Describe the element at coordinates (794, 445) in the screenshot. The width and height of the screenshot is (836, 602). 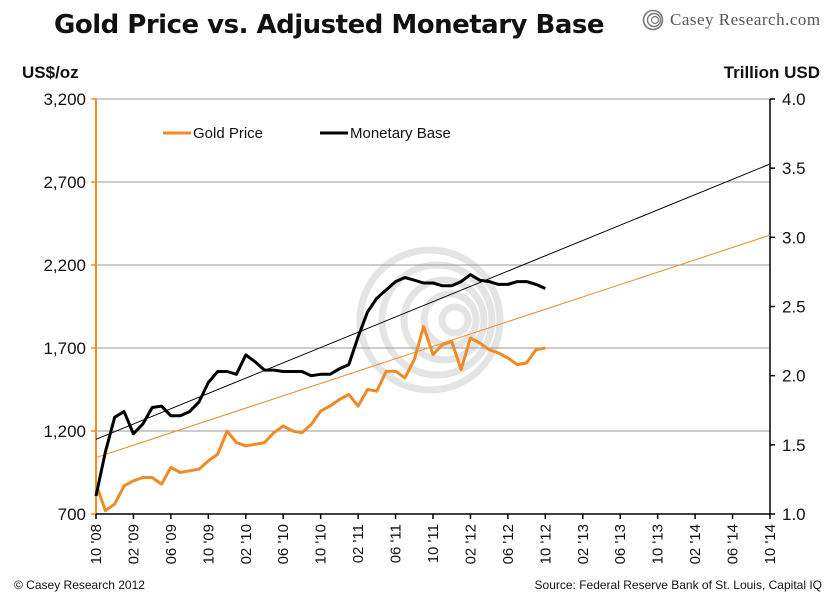
I see `y-right-tick-label: 1.5` at that location.